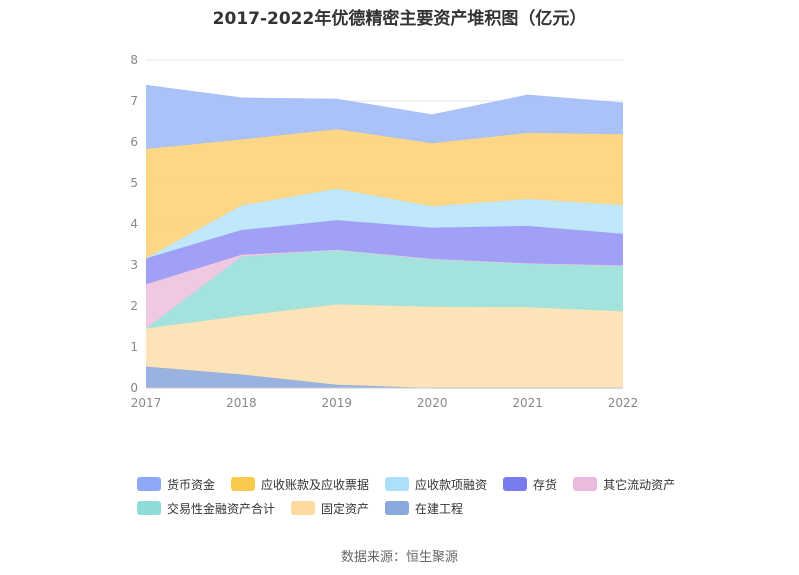  Describe the element at coordinates (134, 388) in the screenshot. I see `y-tick-label: 0` at that location.